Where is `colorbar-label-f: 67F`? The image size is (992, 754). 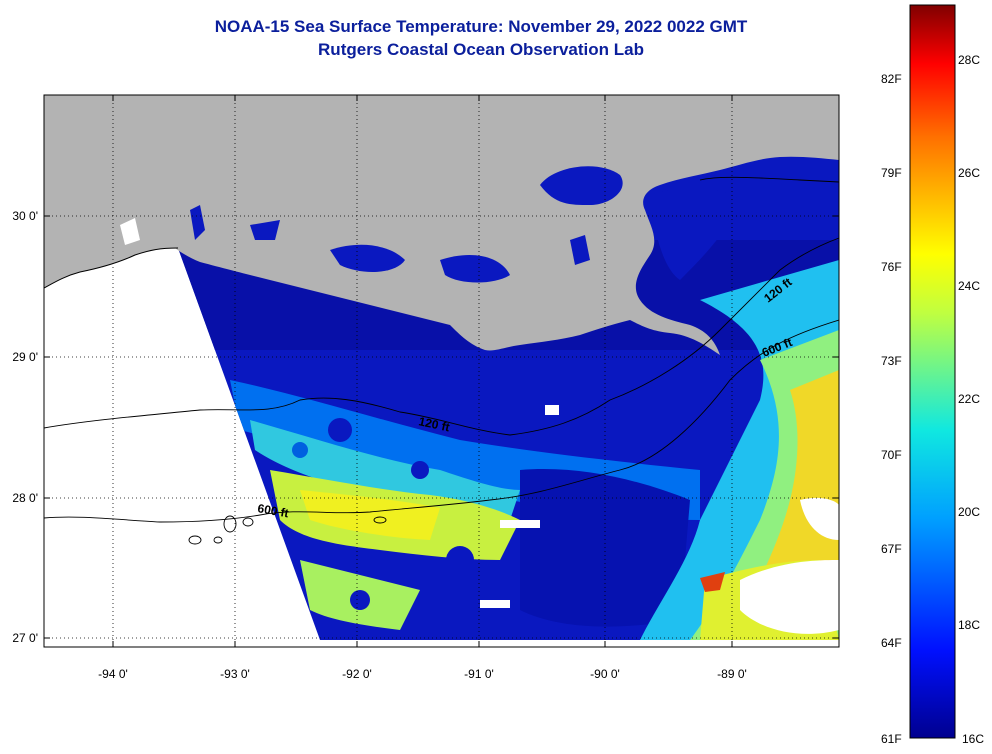
colorbar-label-f: 67F is located at coordinates (891, 549).